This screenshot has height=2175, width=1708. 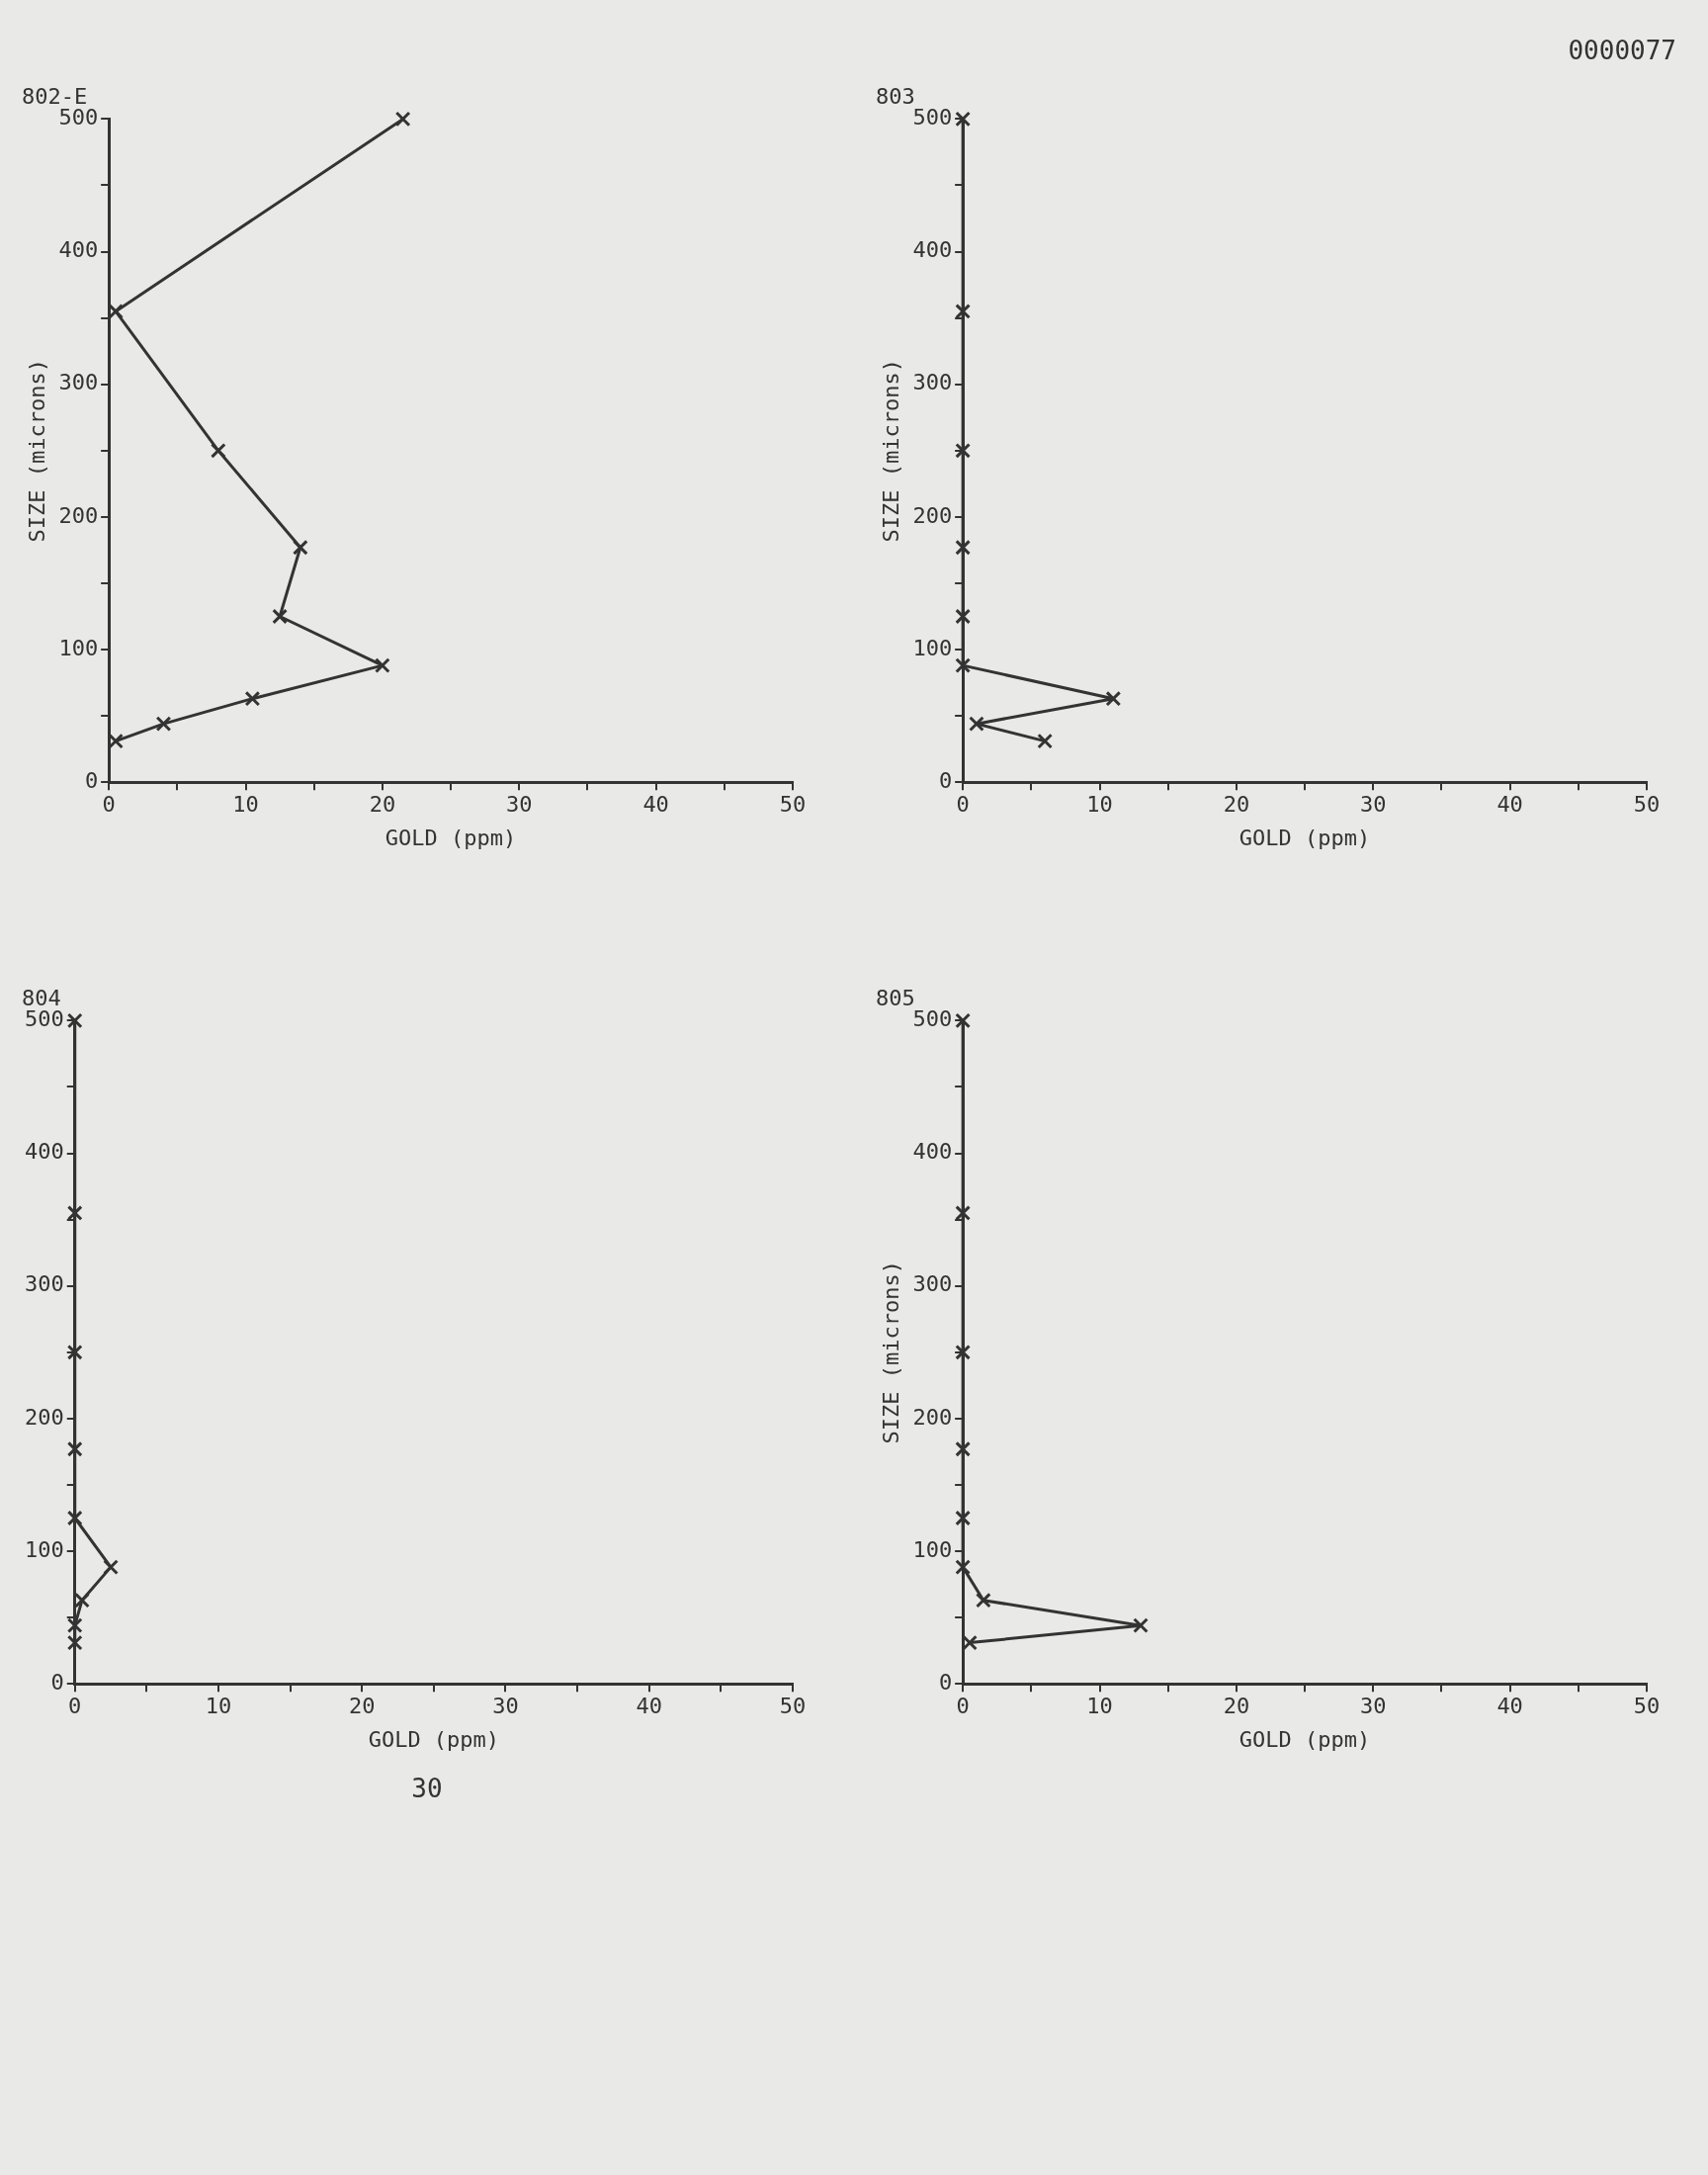 I want to click on text: 30, so click(x=427, y=1788).